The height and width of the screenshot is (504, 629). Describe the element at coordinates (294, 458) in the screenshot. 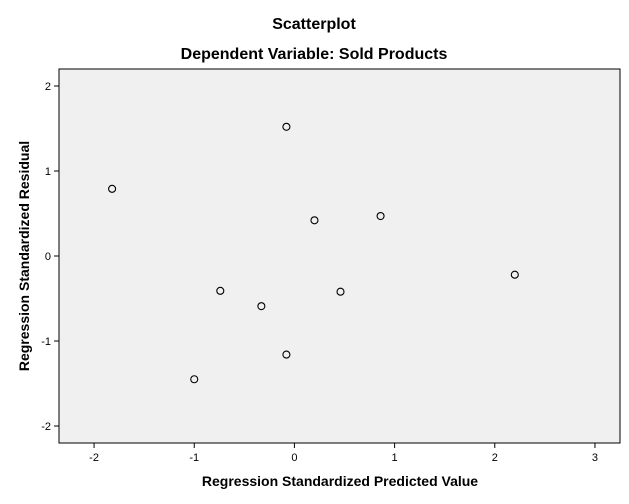

I see `x-tick-label: 0` at that location.